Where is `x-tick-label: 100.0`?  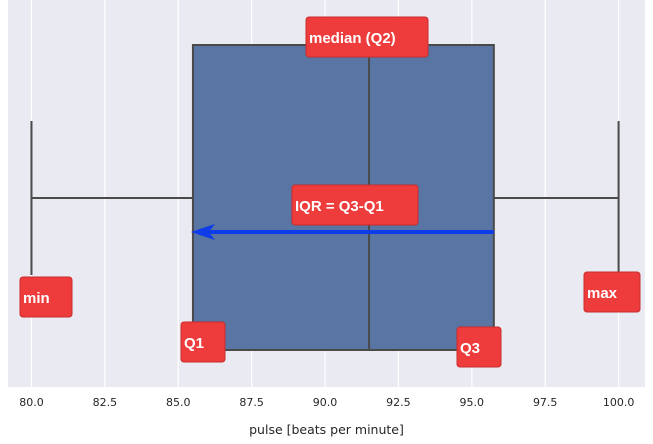
x-tick-label: 100.0 is located at coordinates (619, 402).